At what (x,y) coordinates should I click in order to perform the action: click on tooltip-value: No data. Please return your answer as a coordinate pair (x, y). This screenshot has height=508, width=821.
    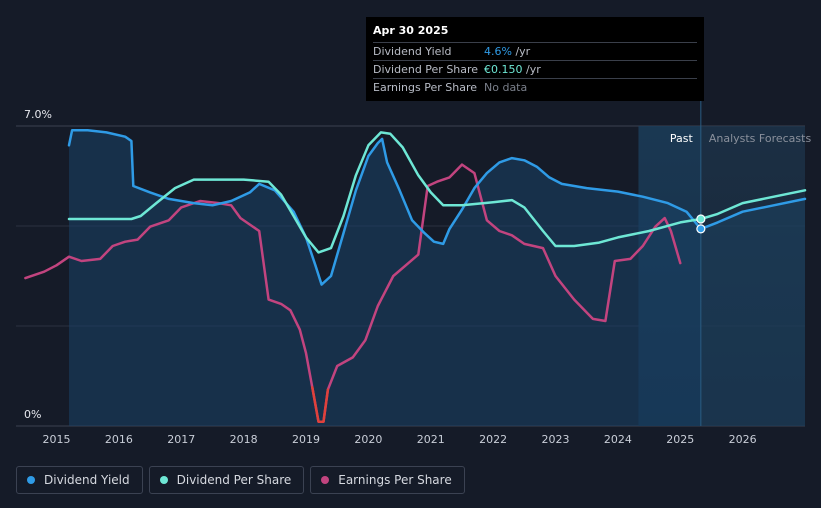
    Looking at the image, I should click on (506, 87).